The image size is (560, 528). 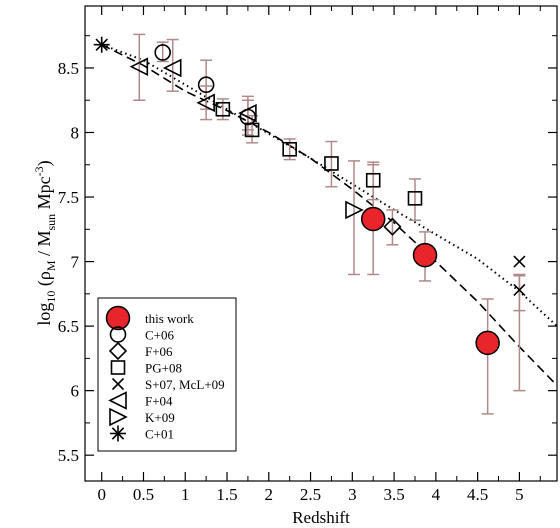 I want to click on x-tick-label: 0, so click(x=101, y=494).